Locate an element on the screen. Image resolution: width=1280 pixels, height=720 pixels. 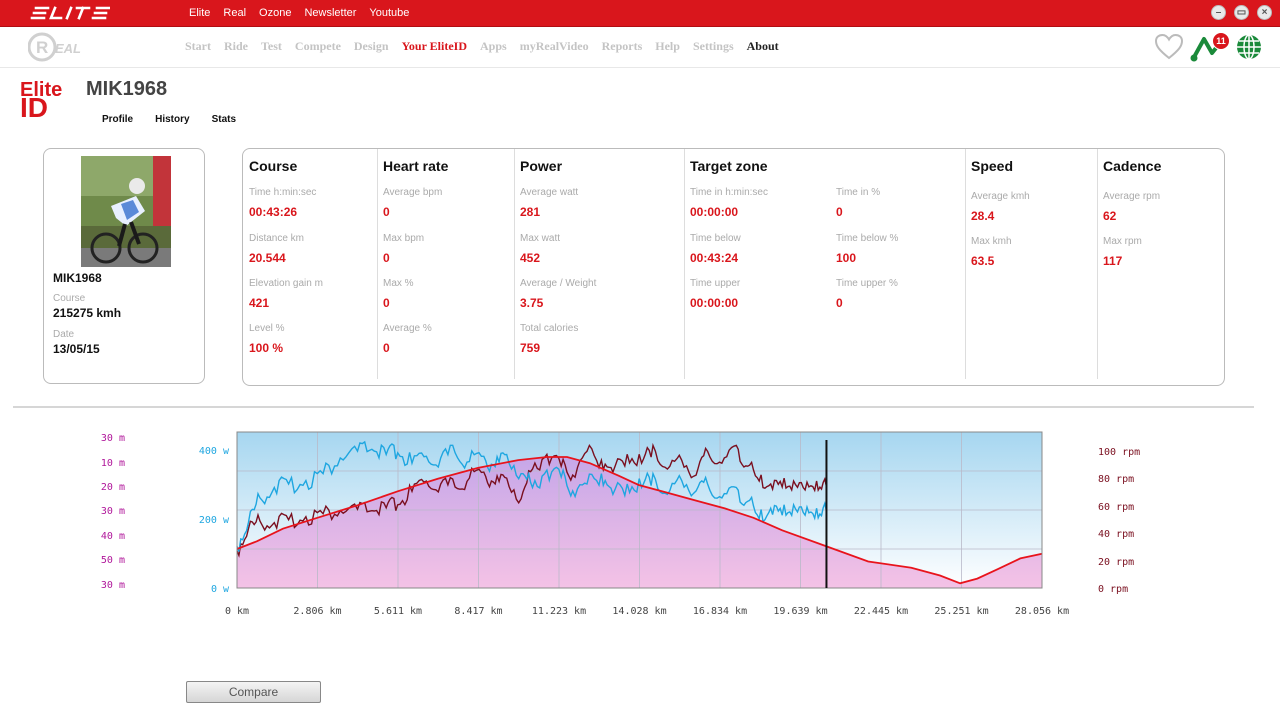
cadence-tick-label: 100 rpm is located at coordinates (1119, 452).